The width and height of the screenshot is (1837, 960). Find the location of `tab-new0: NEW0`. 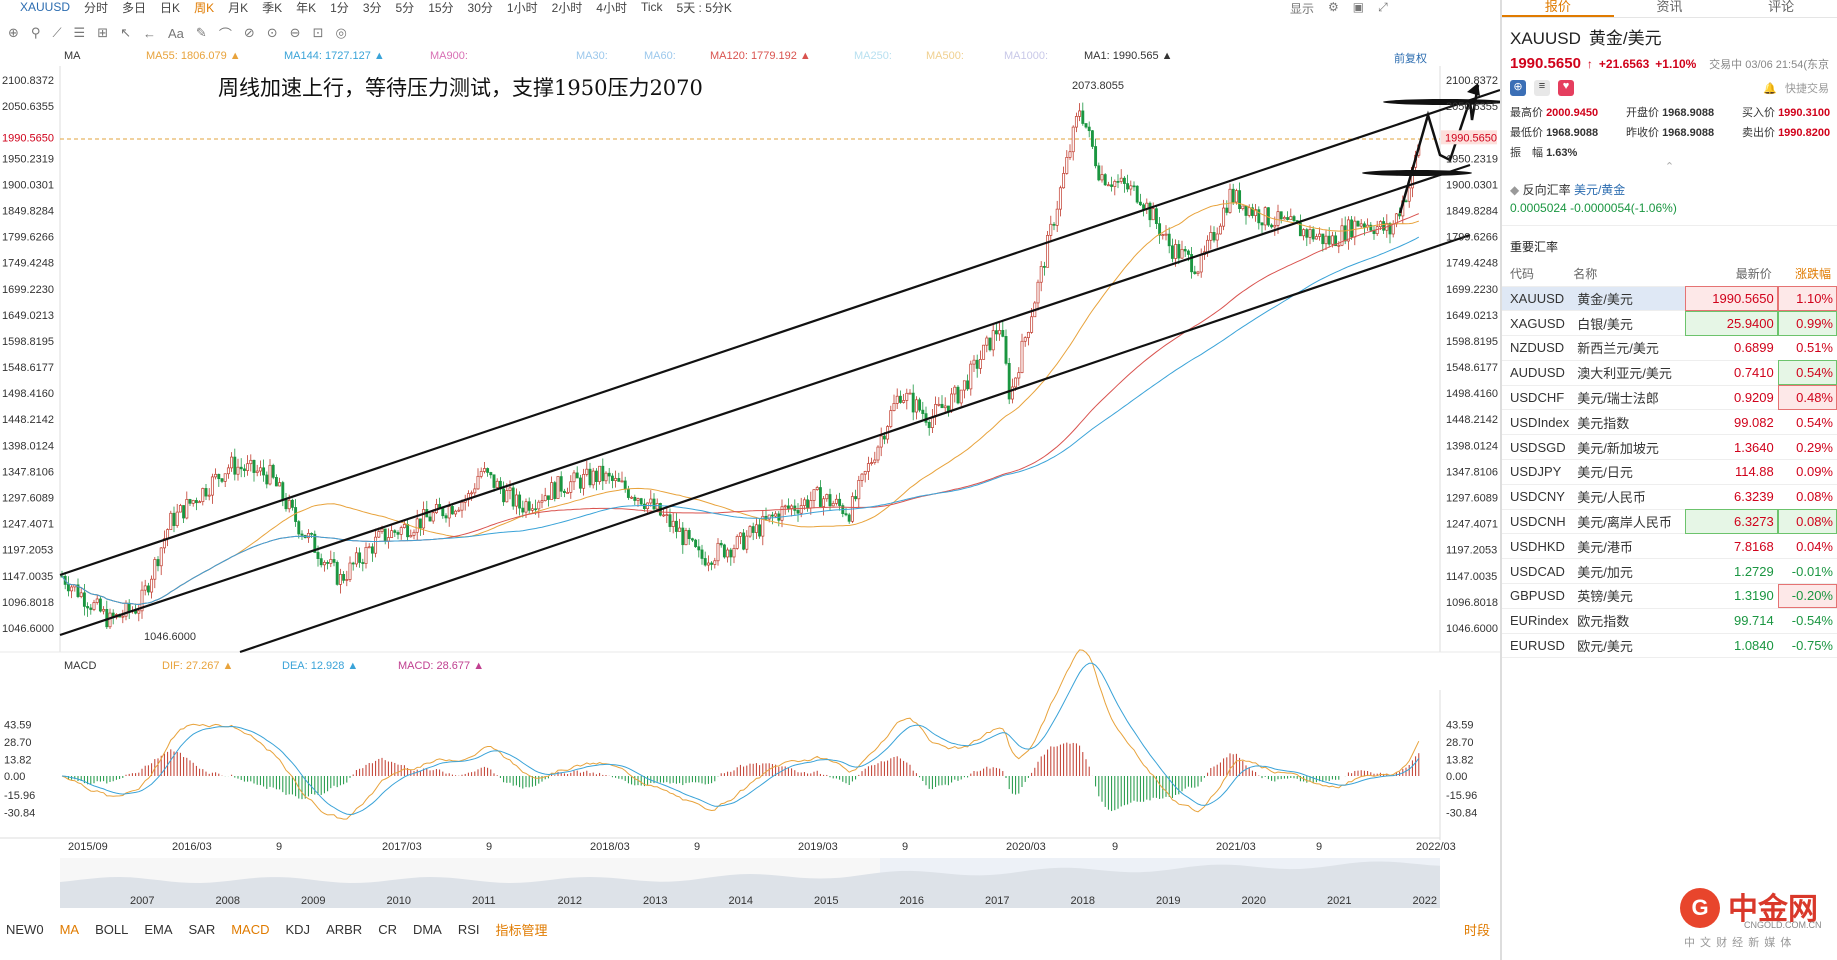

tab-new0: NEW0 is located at coordinates (25, 929).